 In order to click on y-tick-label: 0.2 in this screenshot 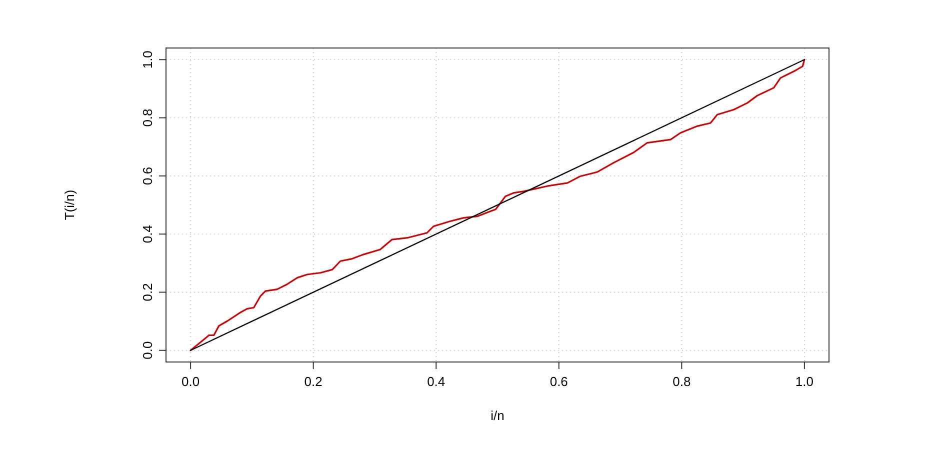, I will do `click(147, 292)`.